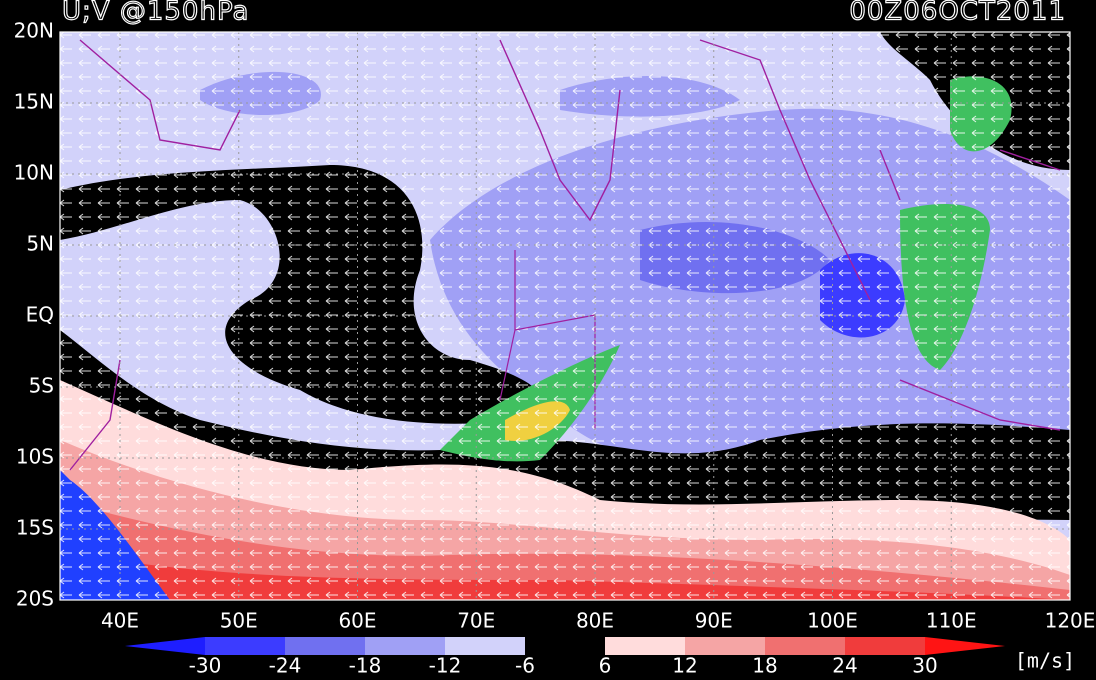 Image resolution: width=1096 pixels, height=680 pixels. Describe the element at coordinates (684, 666) in the screenshot. I see `colorbar-label: 12` at that location.